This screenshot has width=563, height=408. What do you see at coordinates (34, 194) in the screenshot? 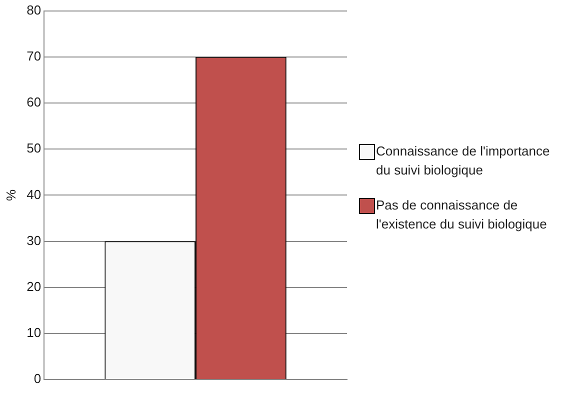
I see `y-tick-label: 40` at bounding box center [34, 194].